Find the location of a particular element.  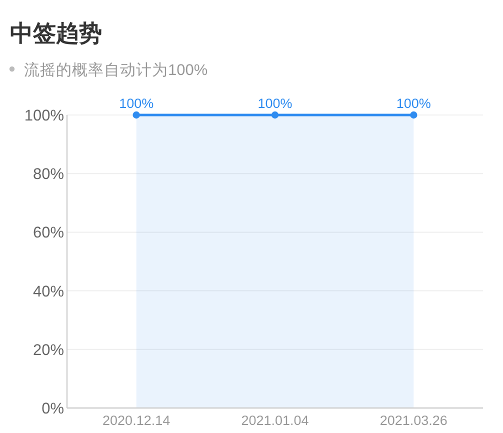

y-tick-label: 0% is located at coordinates (53, 409).